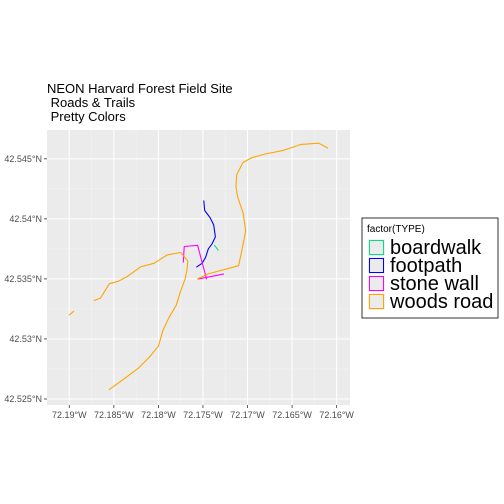  Describe the element at coordinates (436, 248) in the screenshot. I see `legend-label: boardwalk` at that location.